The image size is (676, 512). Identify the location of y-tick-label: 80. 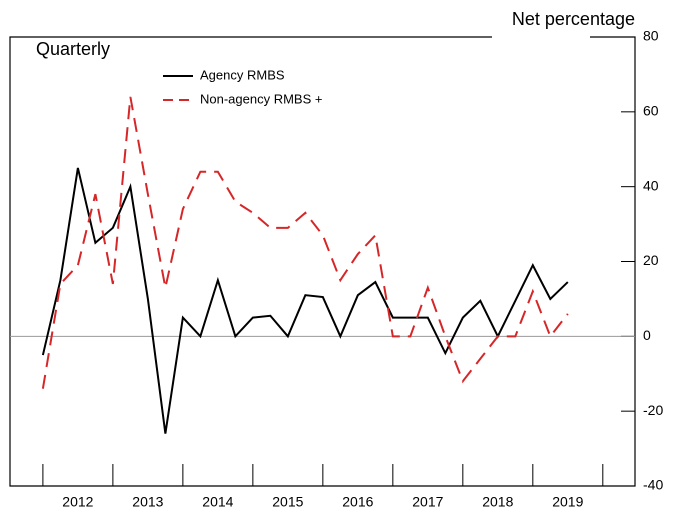
(651, 36).